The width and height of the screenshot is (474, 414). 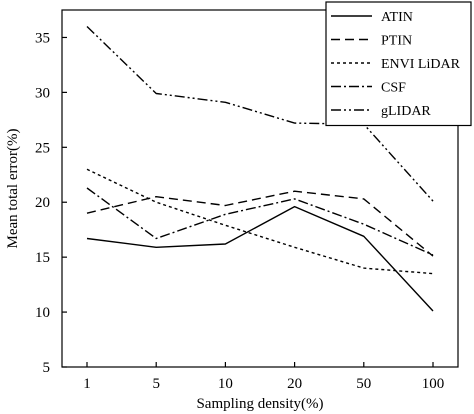 I want to click on y-axis-label: Mean total error(%), so click(x=13, y=189).